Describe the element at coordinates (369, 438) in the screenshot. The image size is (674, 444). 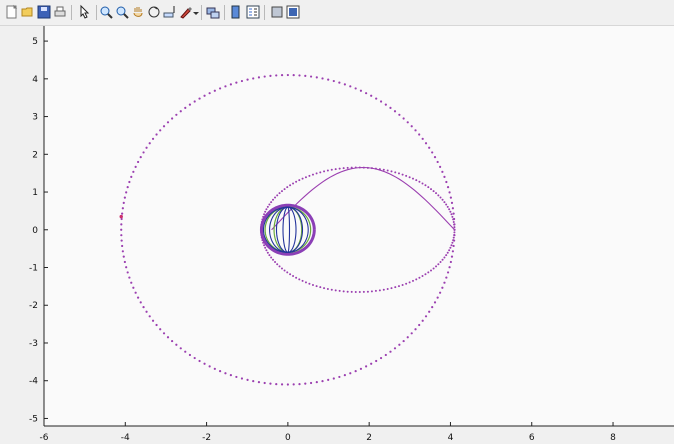
I see `x-tick-label: 2` at that location.